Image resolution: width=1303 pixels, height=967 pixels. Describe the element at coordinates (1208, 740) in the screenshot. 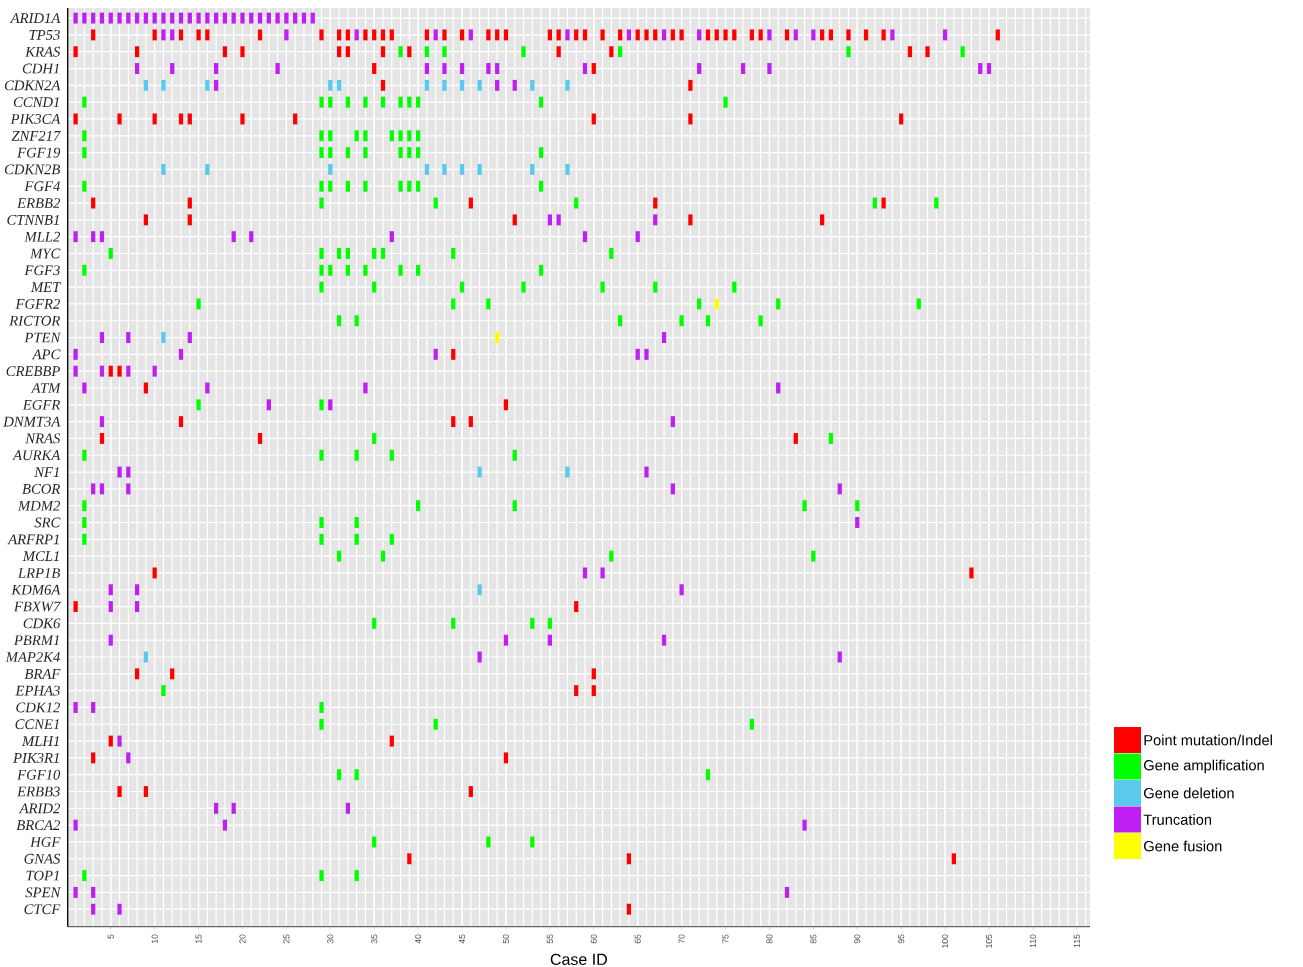

I see `legend-label: Point mutation/Indel` at that location.